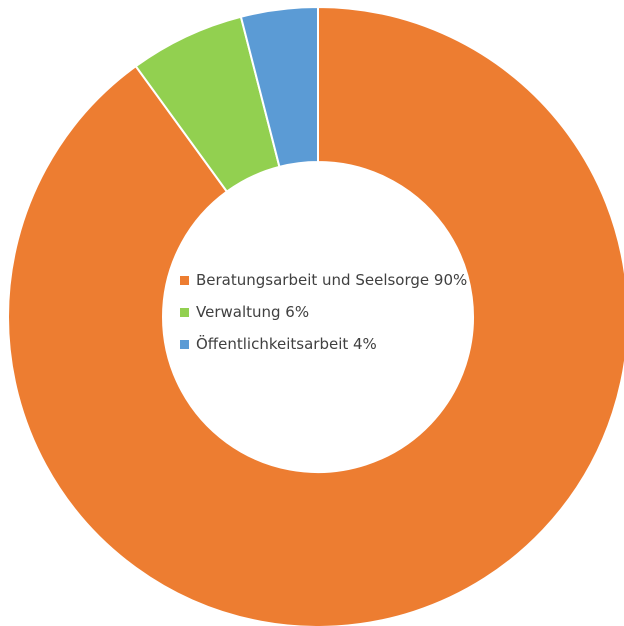 The height and width of the screenshot is (626, 624). Describe the element at coordinates (332, 280) in the screenshot. I see `legend-label-beratungsarbeit: Beratungsarbeit und Seelsorge 90%` at that location.